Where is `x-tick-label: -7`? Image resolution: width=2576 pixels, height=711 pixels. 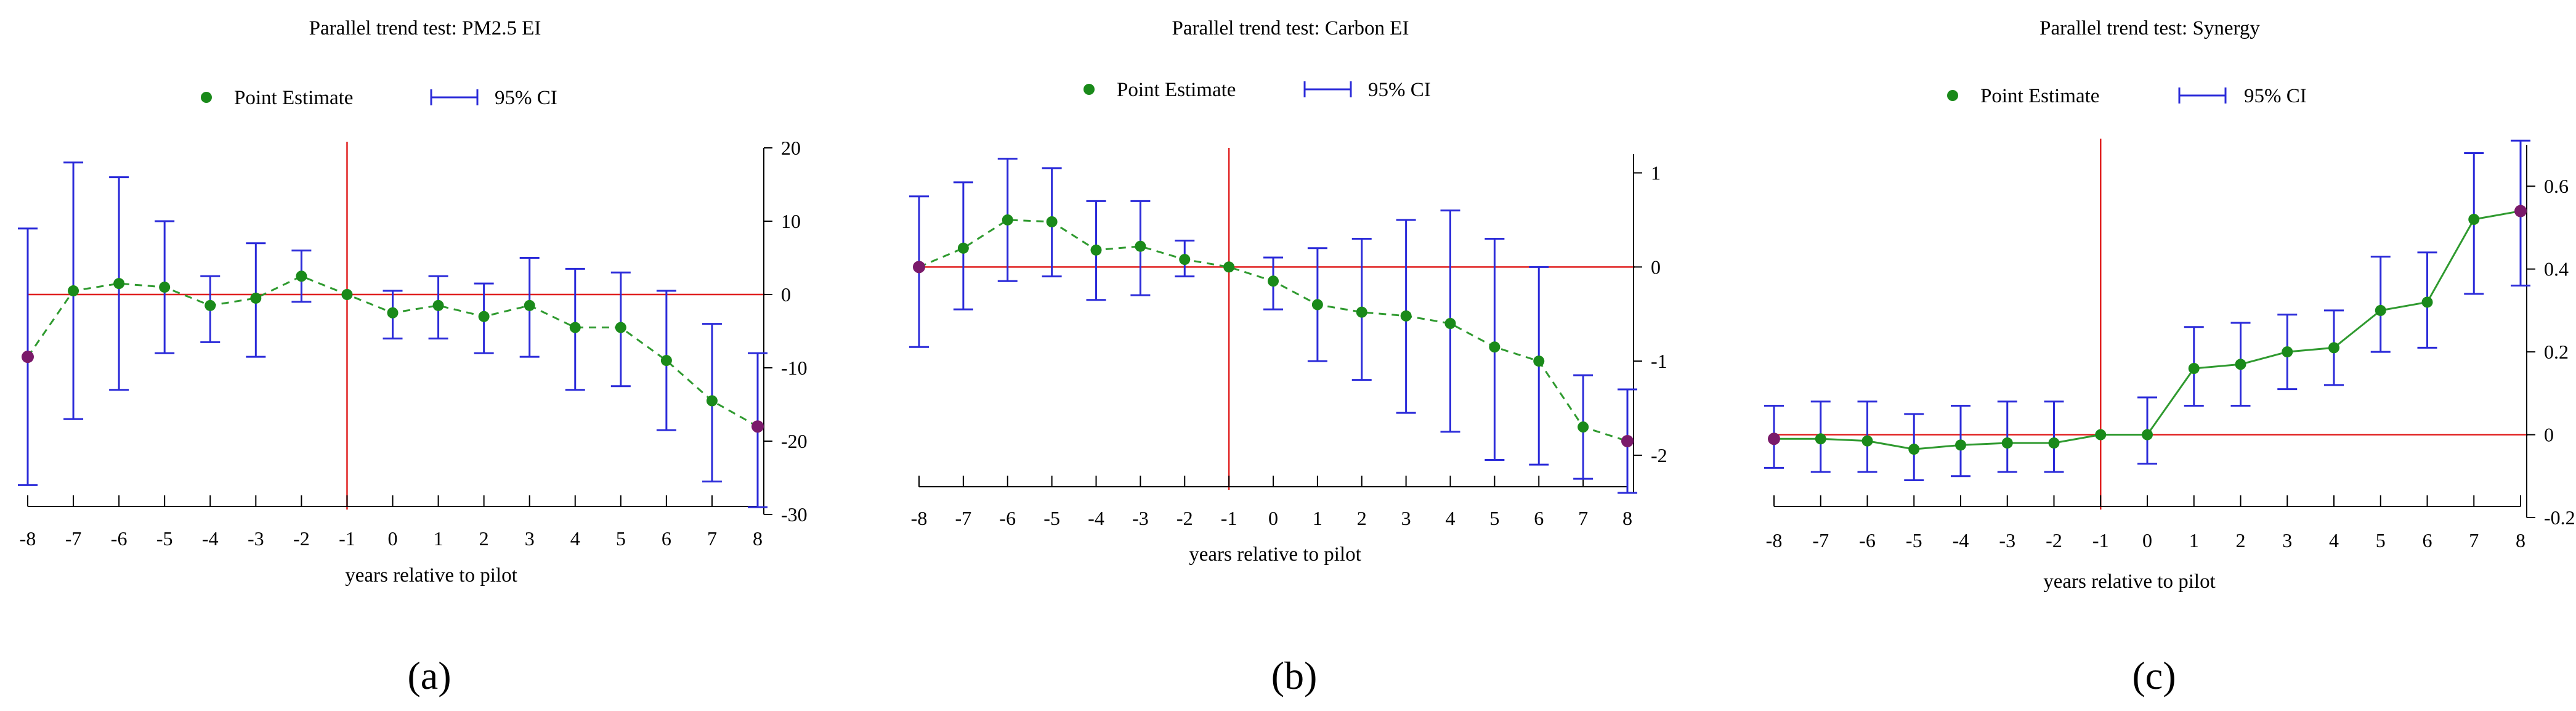 x-tick-label: -7 is located at coordinates (73, 538).